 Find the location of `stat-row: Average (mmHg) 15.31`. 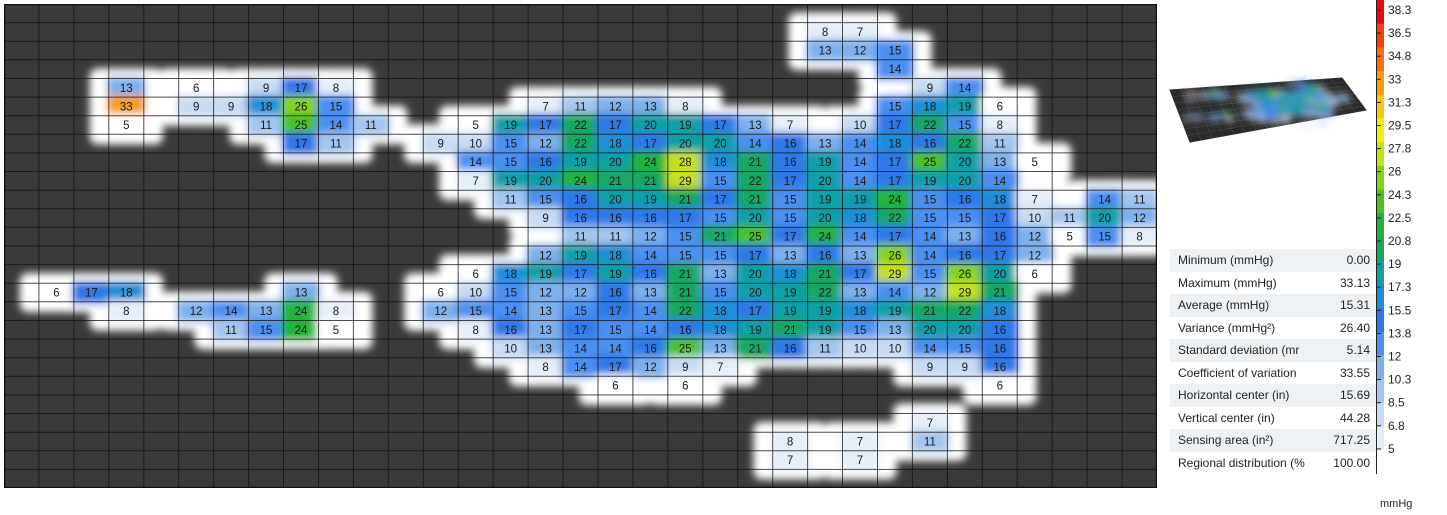

stat-row: Average (mmHg) 15.31 is located at coordinates (1273, 305).